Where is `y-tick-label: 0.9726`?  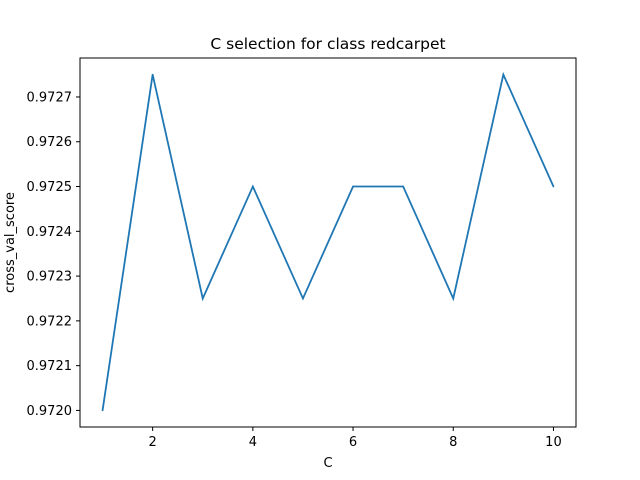 y-tick-label: 0.9726 is located at coordinates (50, 142).